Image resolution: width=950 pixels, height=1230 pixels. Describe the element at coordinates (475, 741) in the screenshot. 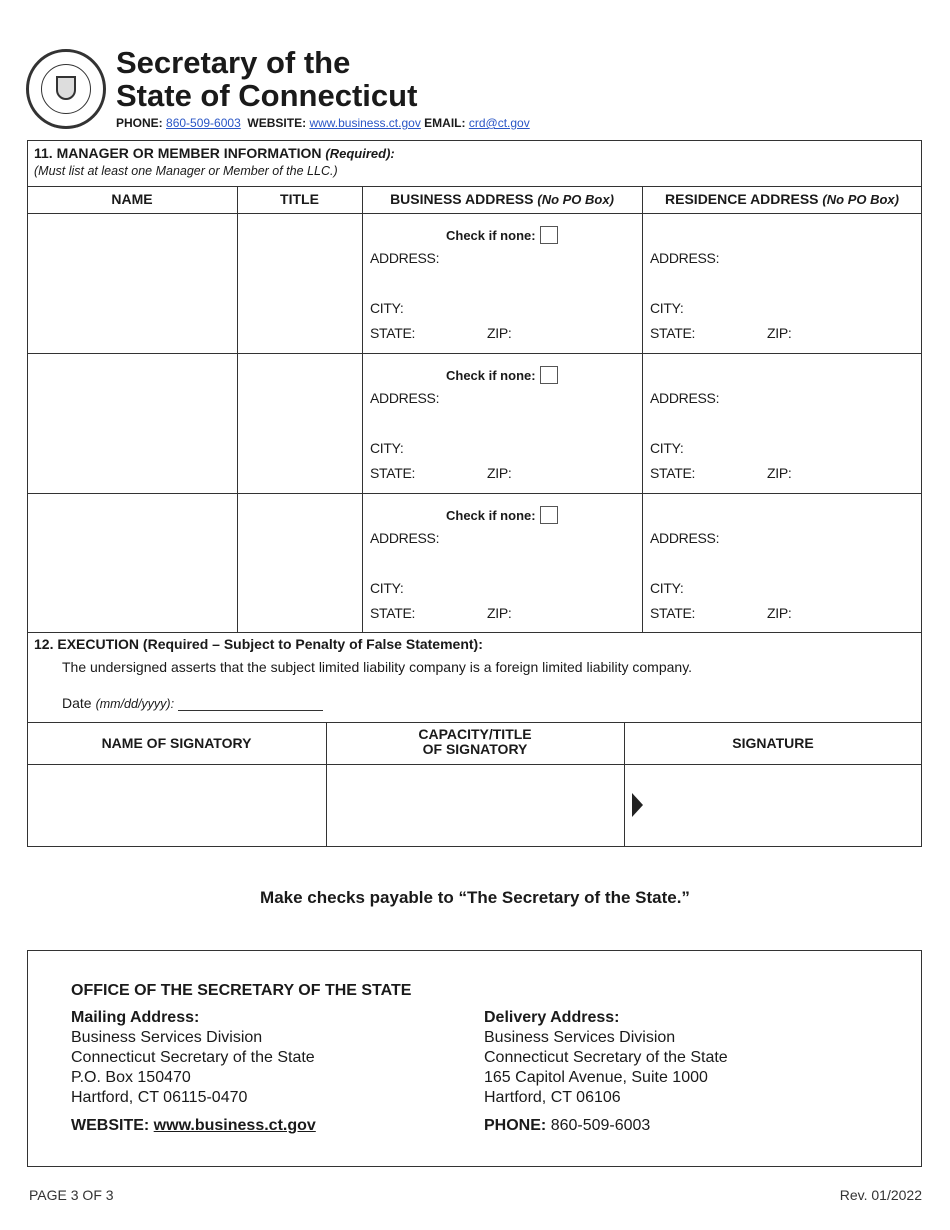

I see `col-capacity-title: CAPACITY/TITLE OF SIGNATORY` at that location.